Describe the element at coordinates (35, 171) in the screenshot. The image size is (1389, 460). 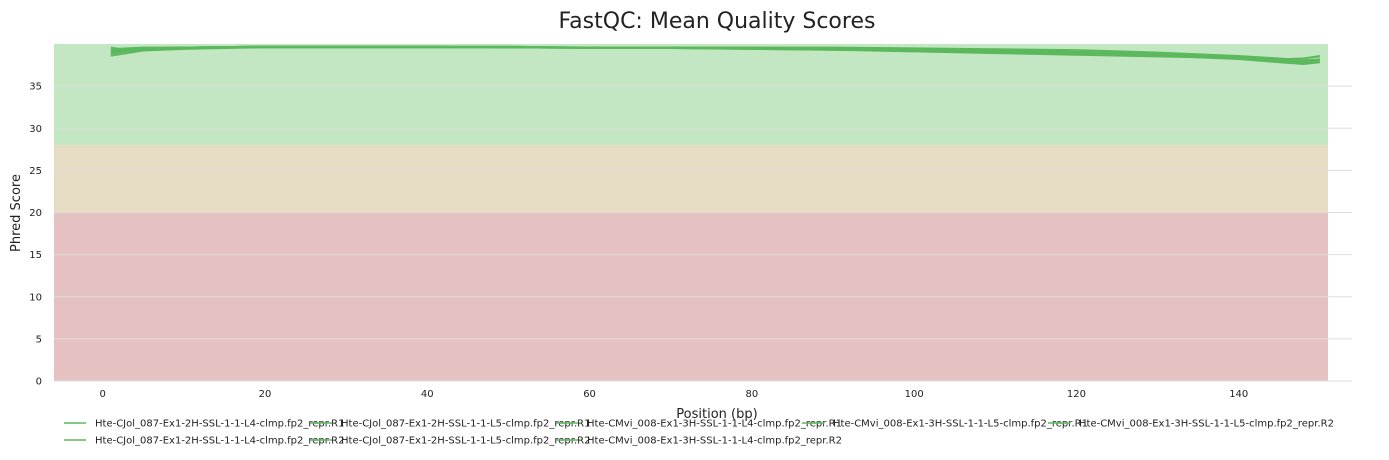
I see `y-tick-label: 25` at that location.